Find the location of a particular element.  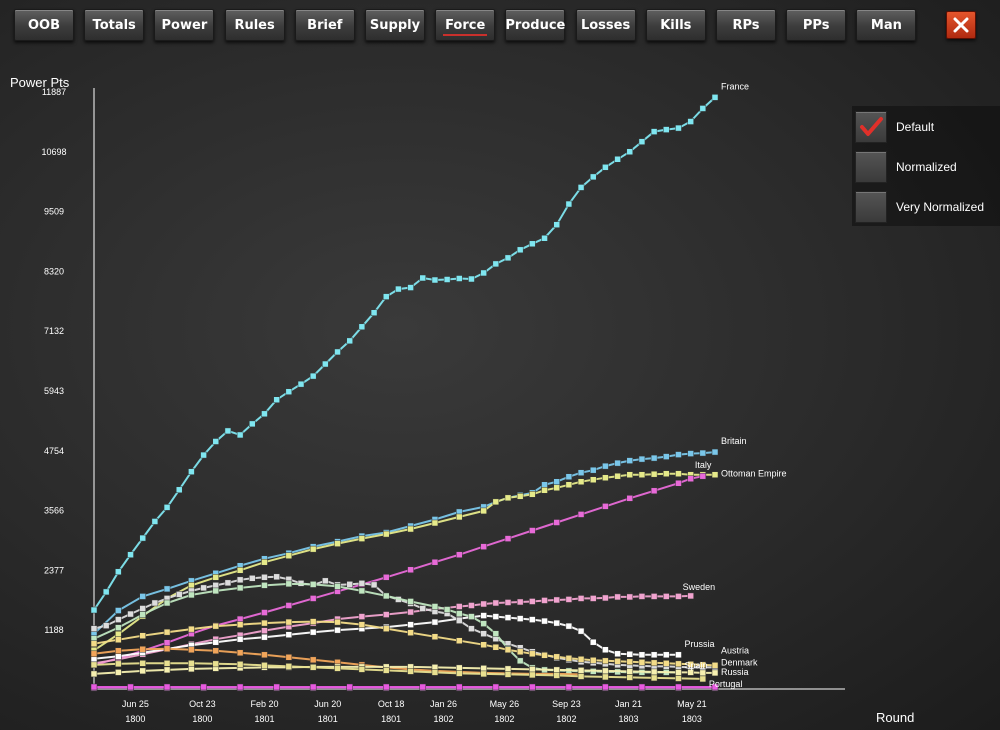

tab-label: RPs is located at coordinates (746, 25).